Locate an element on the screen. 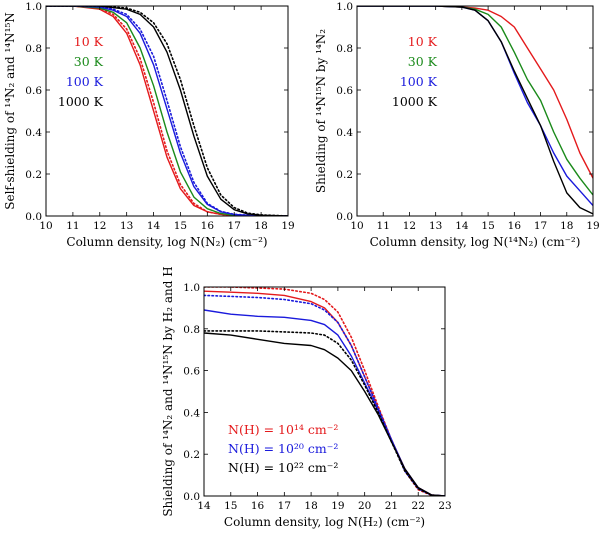 Image resolution: width=600 pixels, height=534 pixels. series-line-0-solid is located at coordinates (475, 92).